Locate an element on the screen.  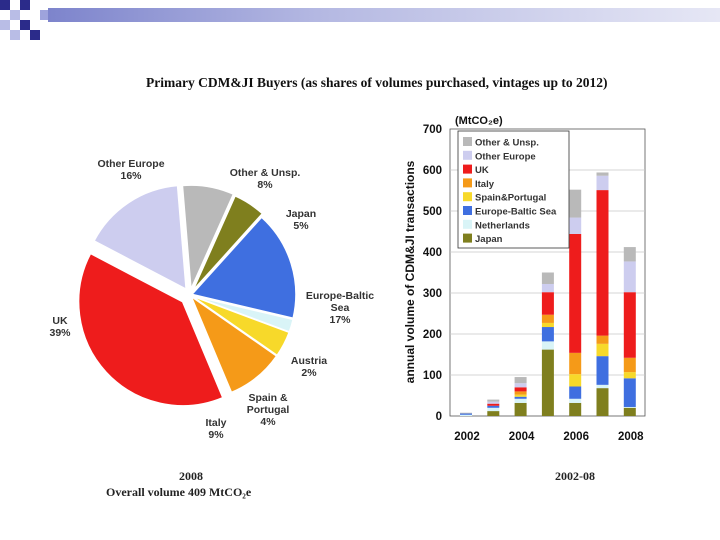
pie-slice-japan is located at coordinates (228, 243).